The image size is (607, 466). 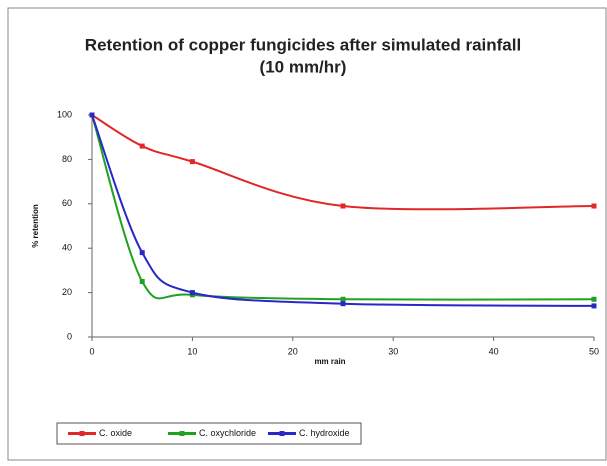 What do you see at coordinates (192, 351) in the screenshot?
I see `x-tick-label: 10` at bounding box center [192, 351].